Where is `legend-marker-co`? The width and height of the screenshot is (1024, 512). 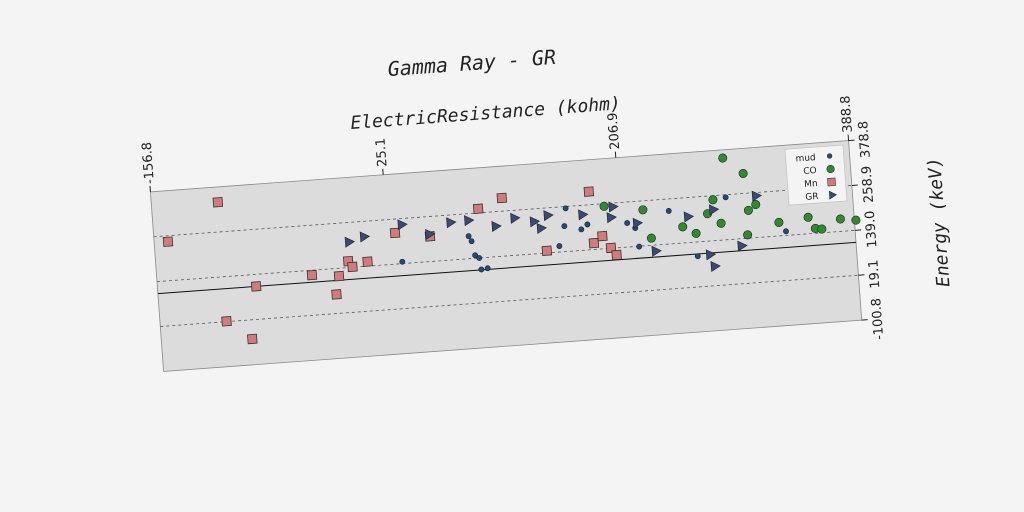 legend-marker-co is located at coordinates (830, 169).